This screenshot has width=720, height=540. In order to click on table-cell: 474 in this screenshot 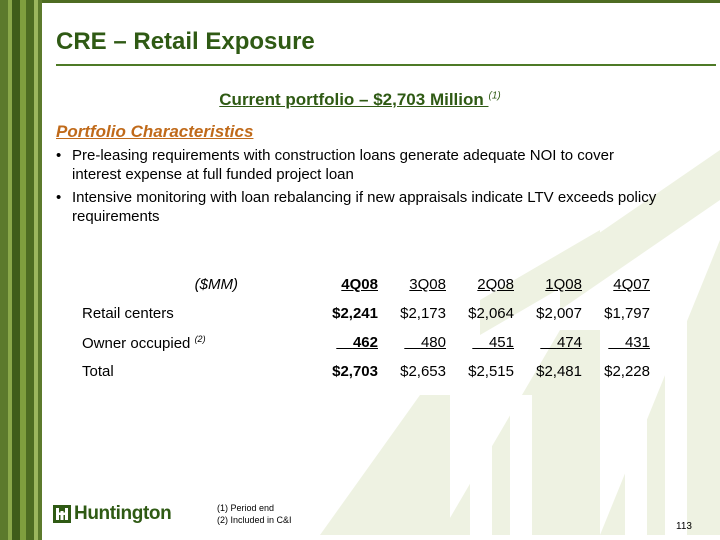, I will do `click(569, 342)`.